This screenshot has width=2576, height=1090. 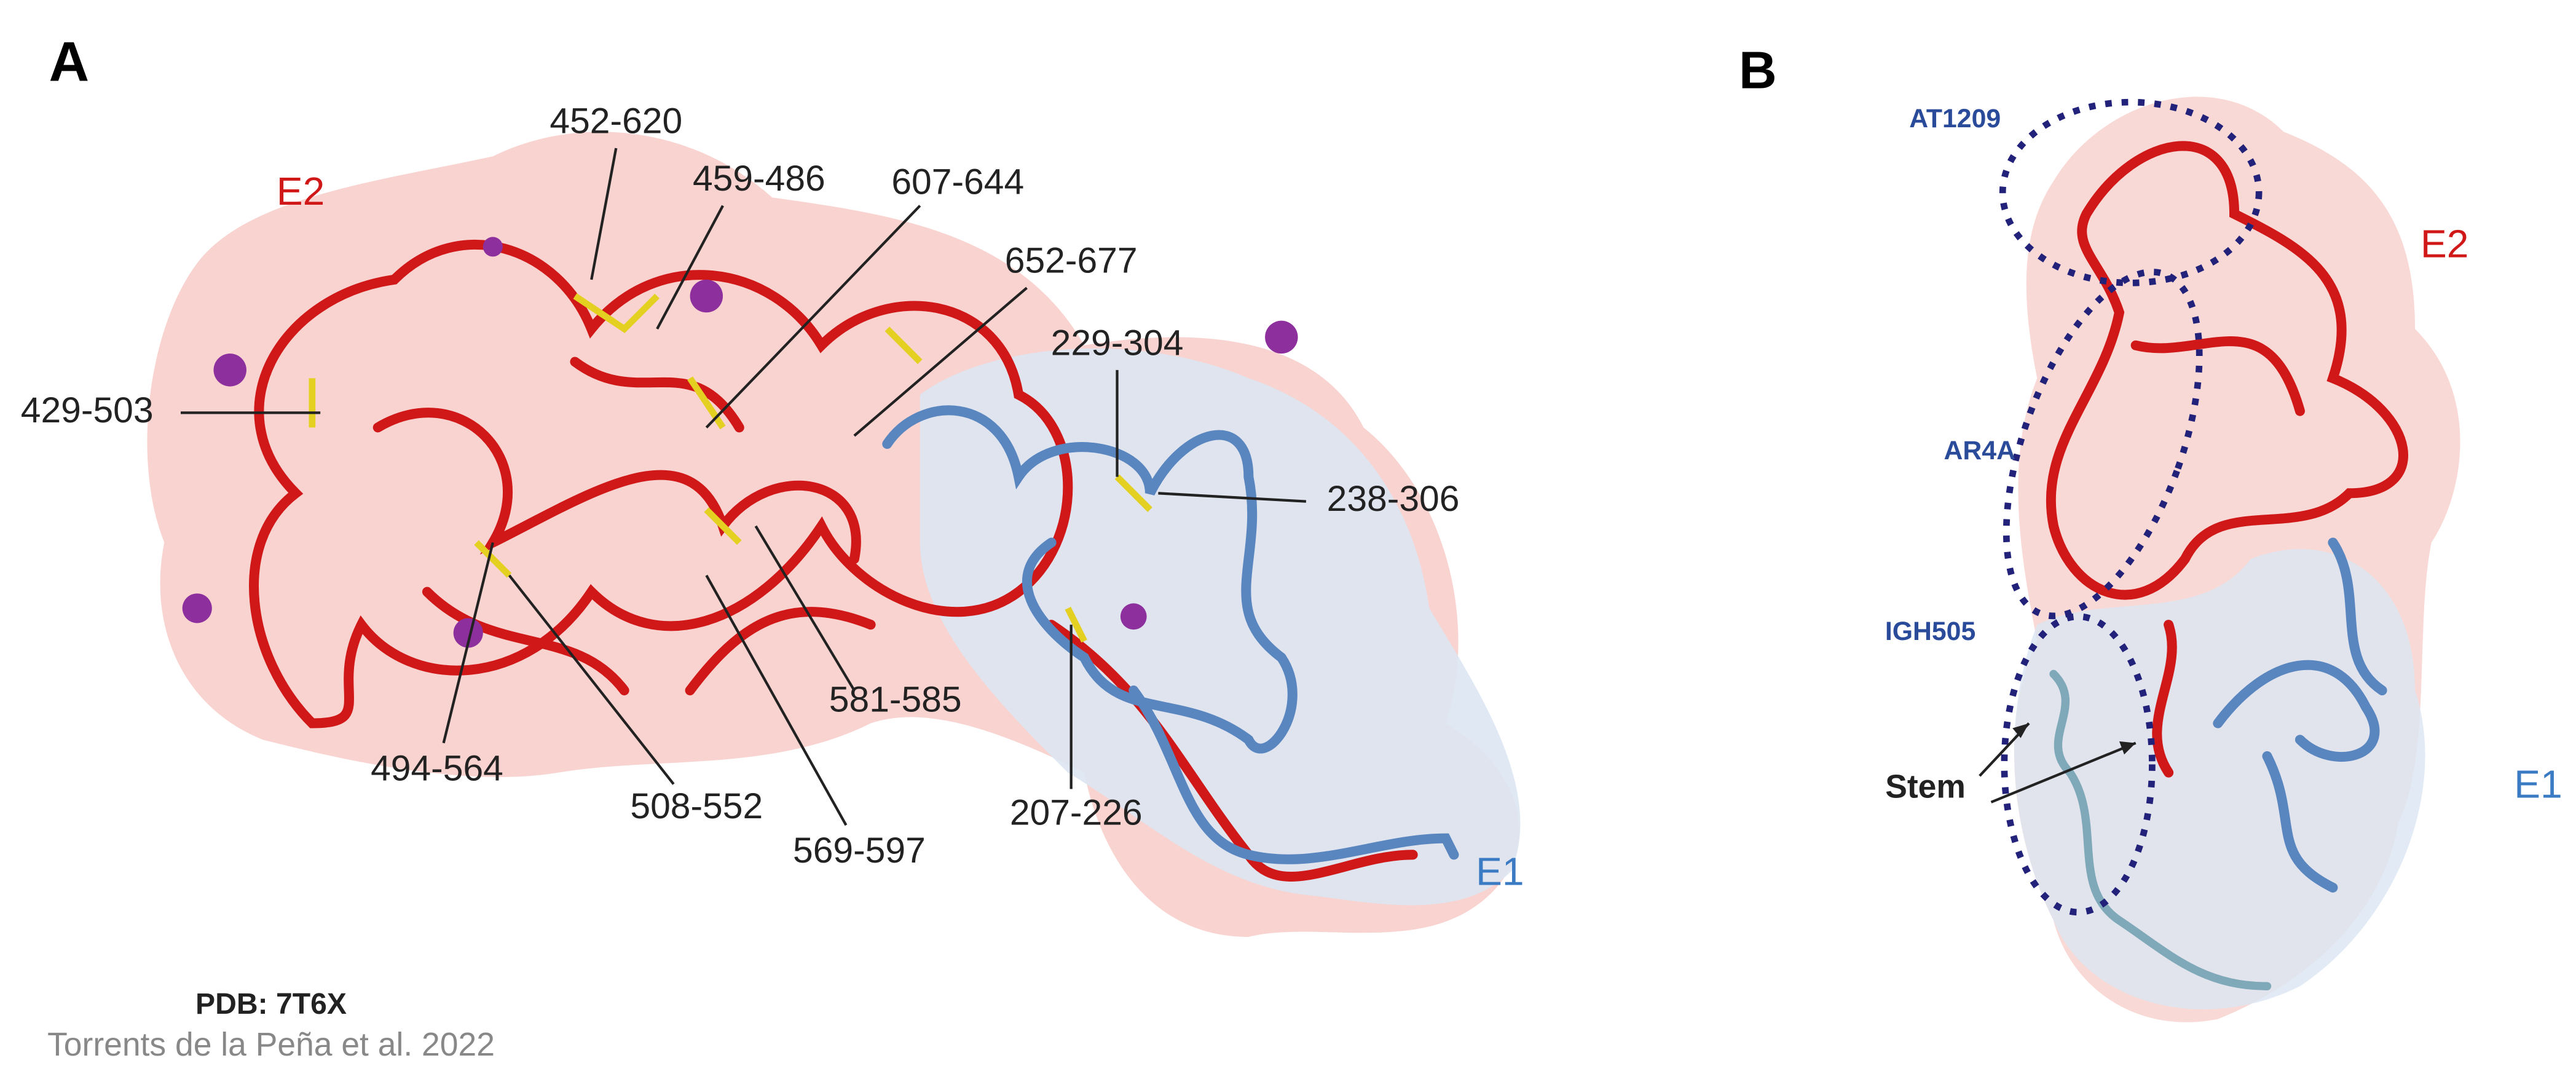 I want to click on disulfide-label: 238-306, so click(x=1394, y=499).